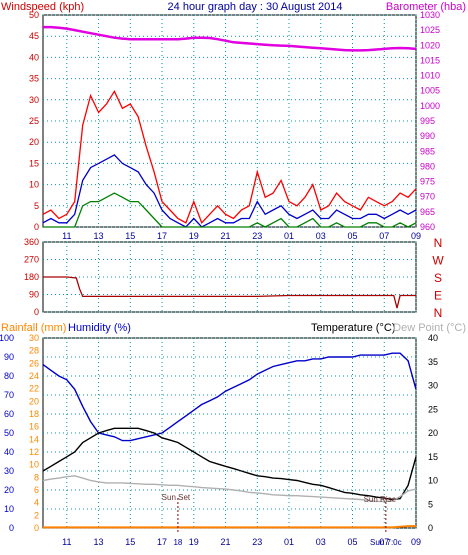 The image size is (468, 555). Describe the element at coordinates (438, 261) in the screenshot. I see `compass-label: W` at that location.